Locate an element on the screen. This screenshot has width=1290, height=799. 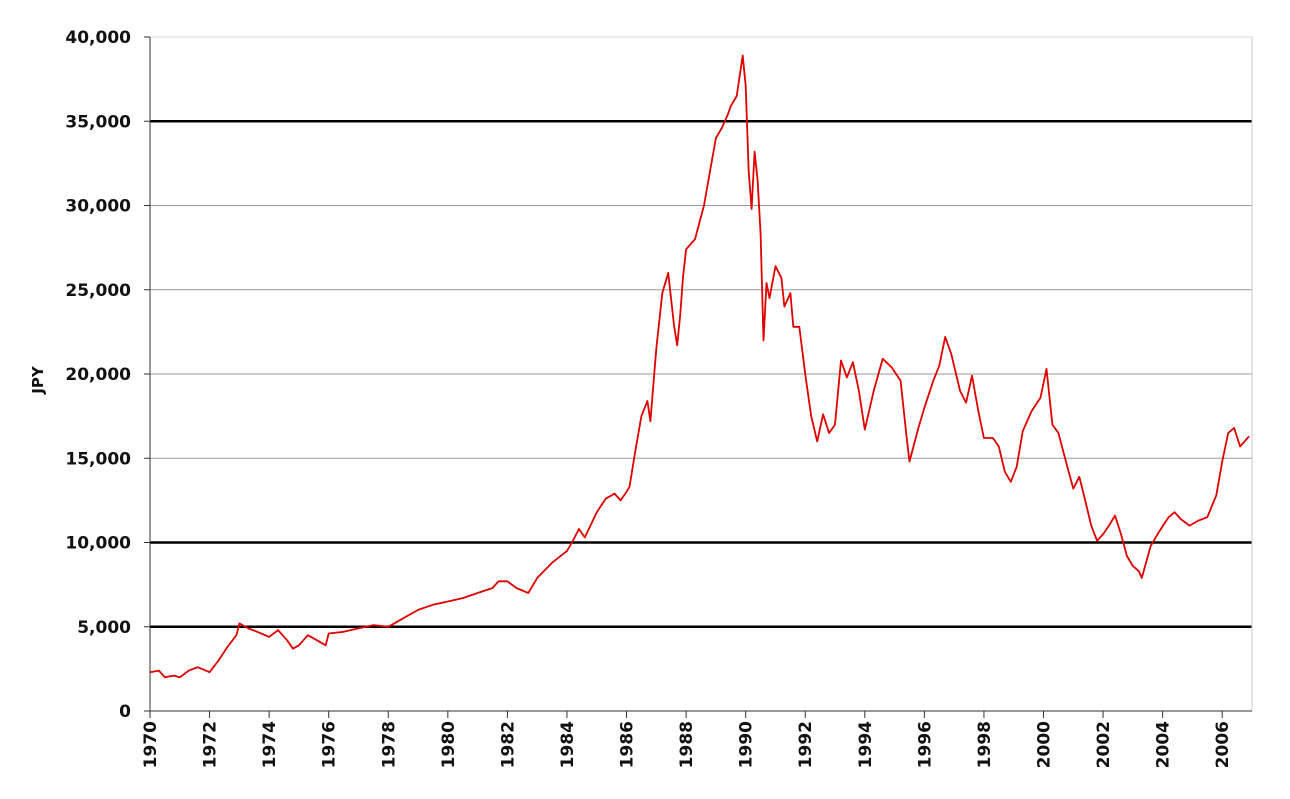
x-tick-label-2006: 2006 is located at coordinates (1223, 744).